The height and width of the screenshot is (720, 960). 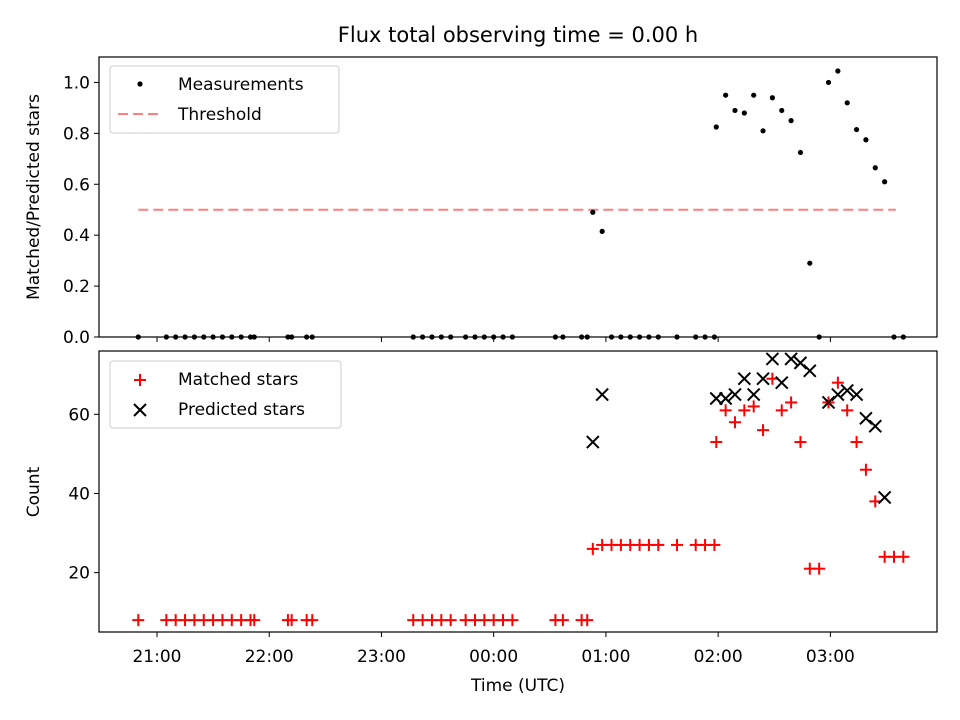 What do you see at coordinates (830, 657) in the screenshot?
I see `x-tick-label: 03:00` at bounding box center [830, 657].